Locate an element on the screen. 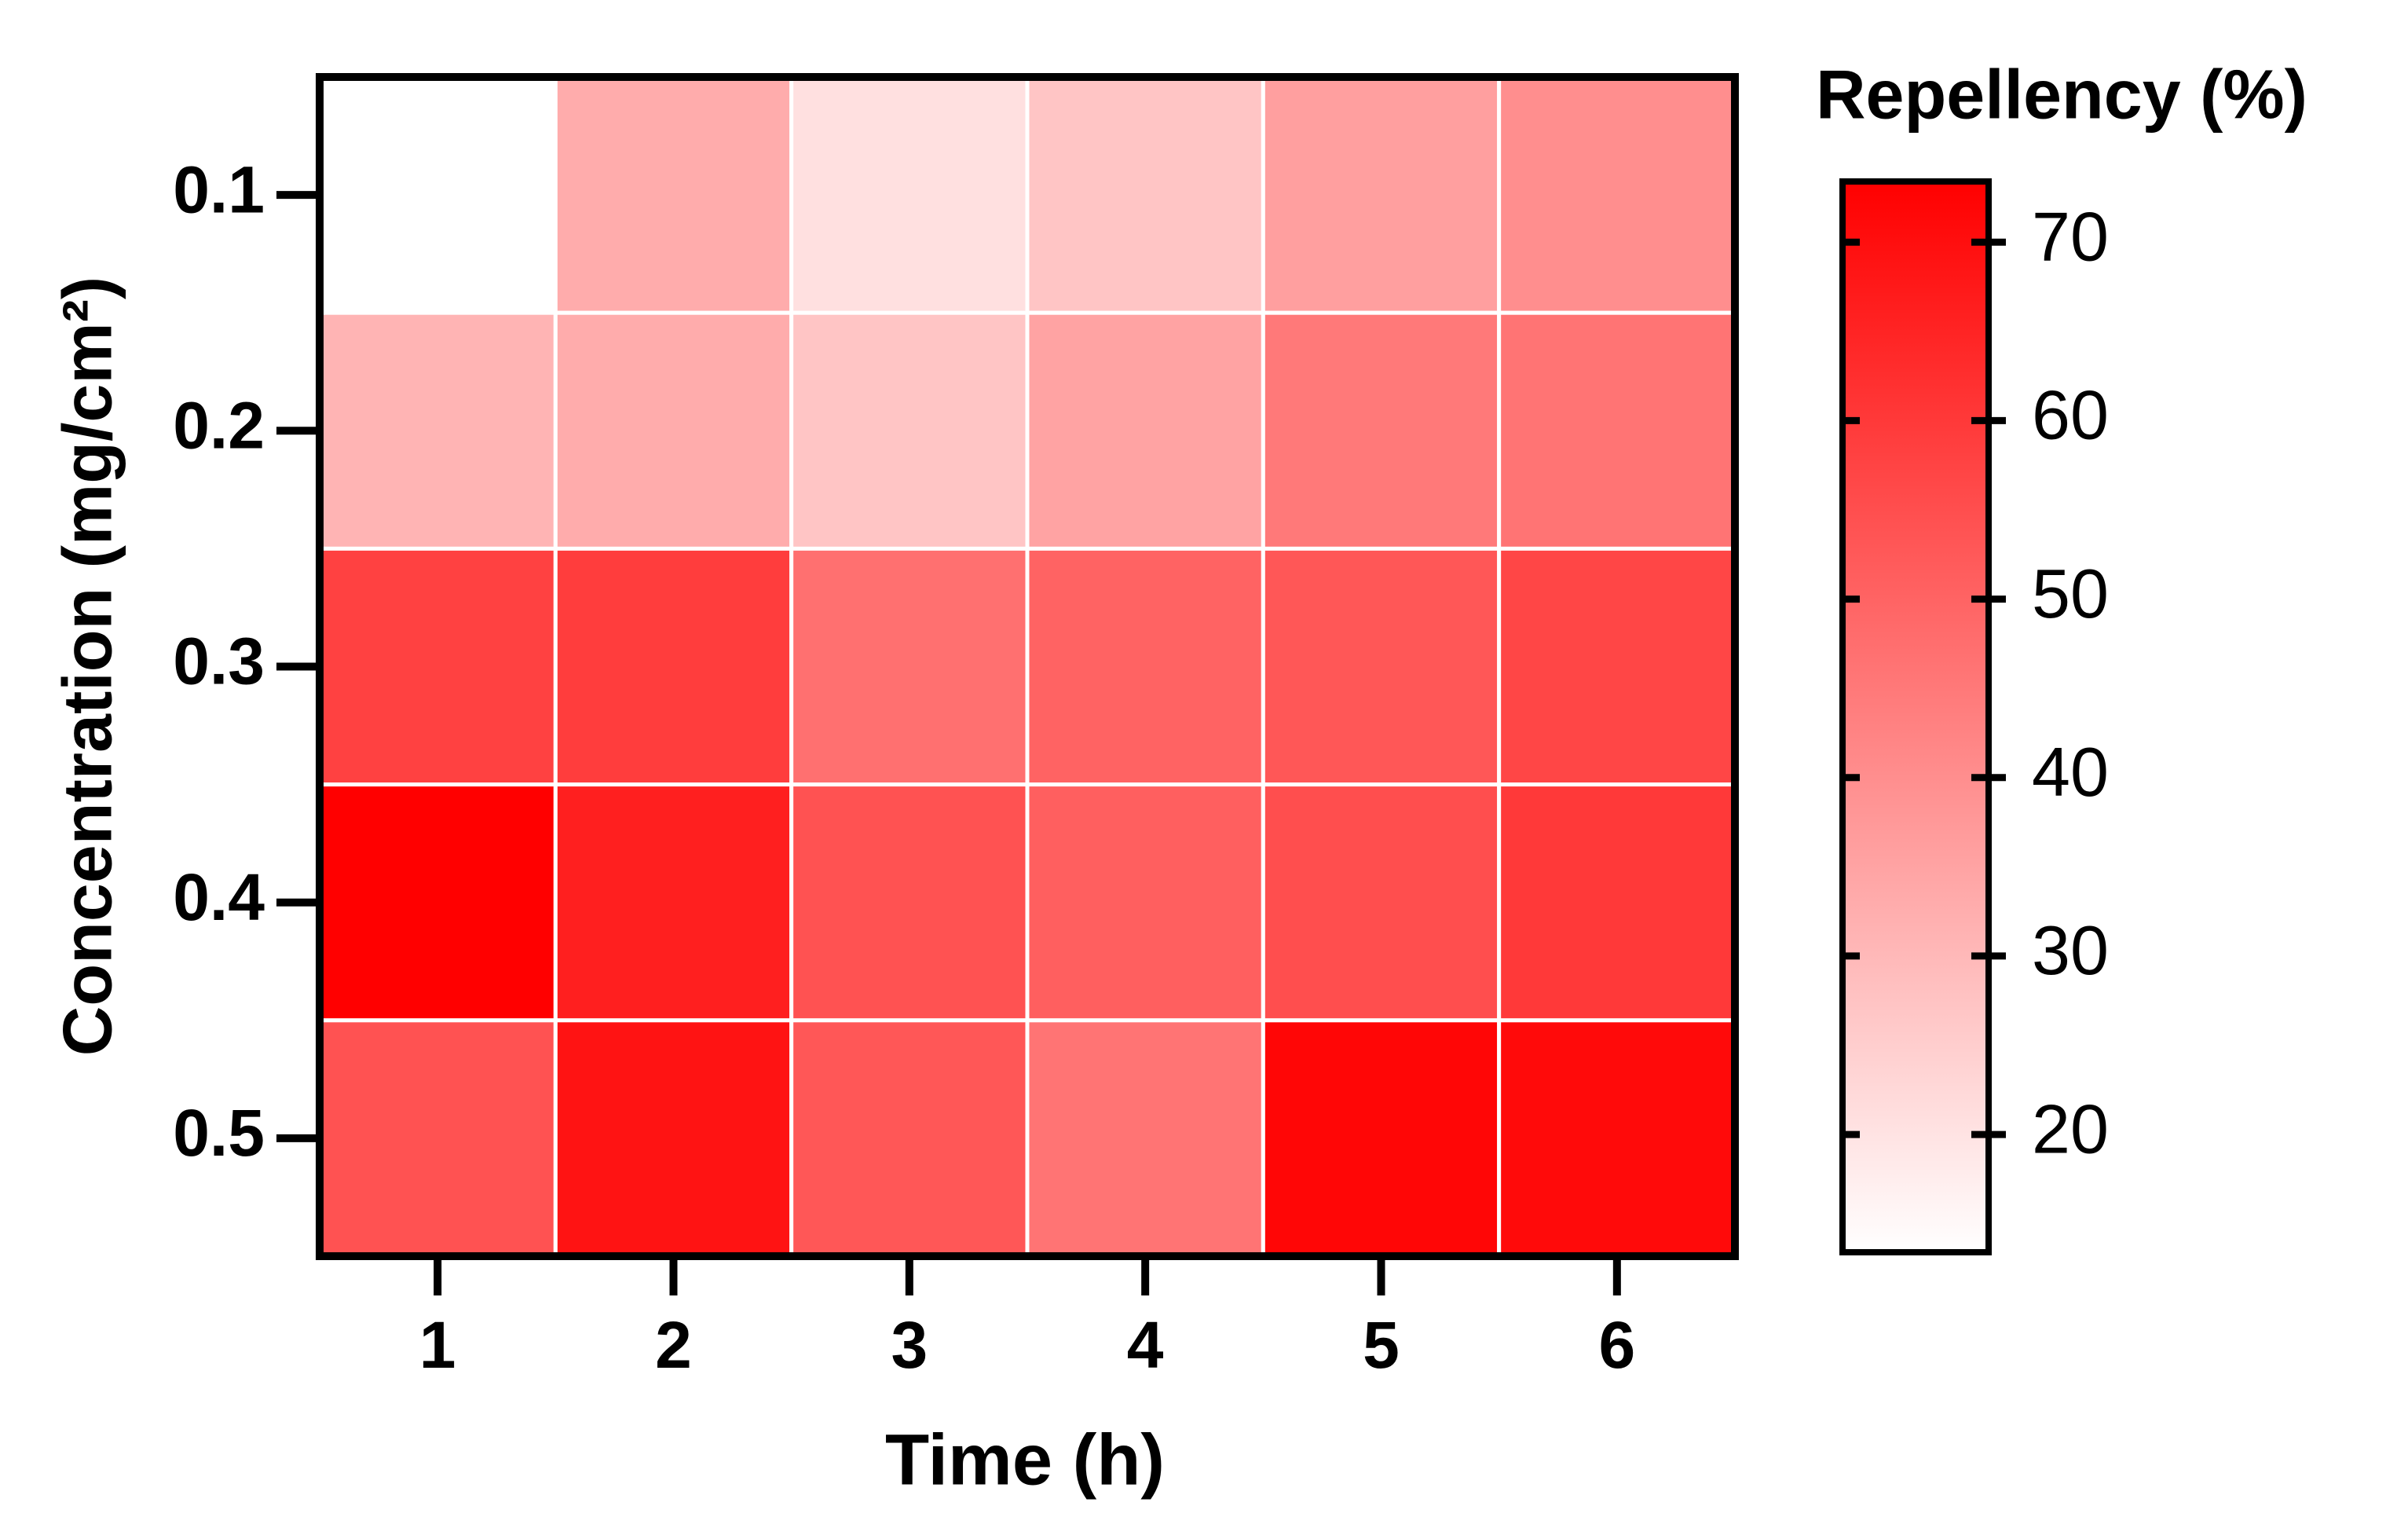 The image size is (2408, 1528). x-tick-label: 1 is located at coordinates (438, 1345).